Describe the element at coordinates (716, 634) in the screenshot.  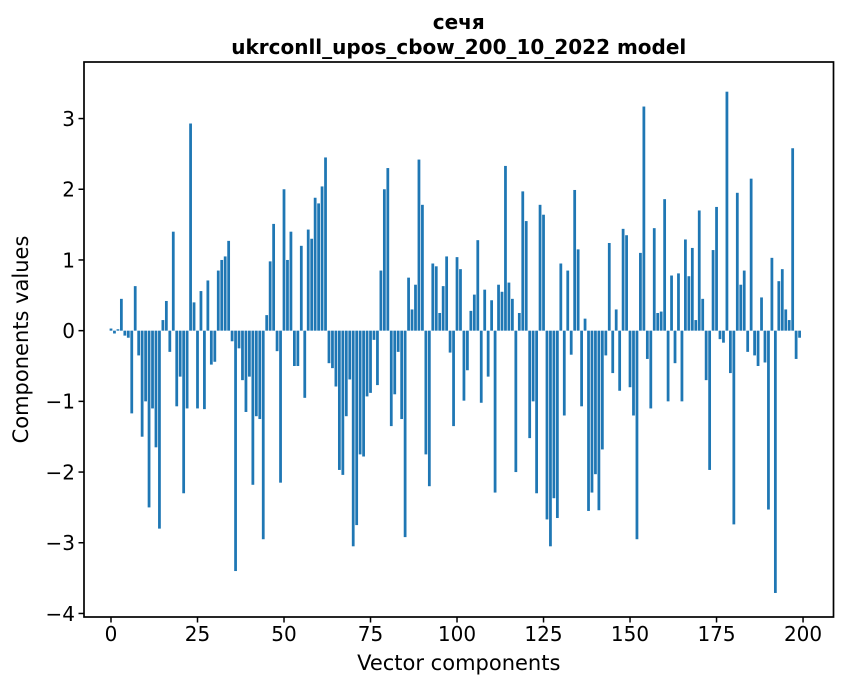
I see `x-tick-label: 175` at that location.